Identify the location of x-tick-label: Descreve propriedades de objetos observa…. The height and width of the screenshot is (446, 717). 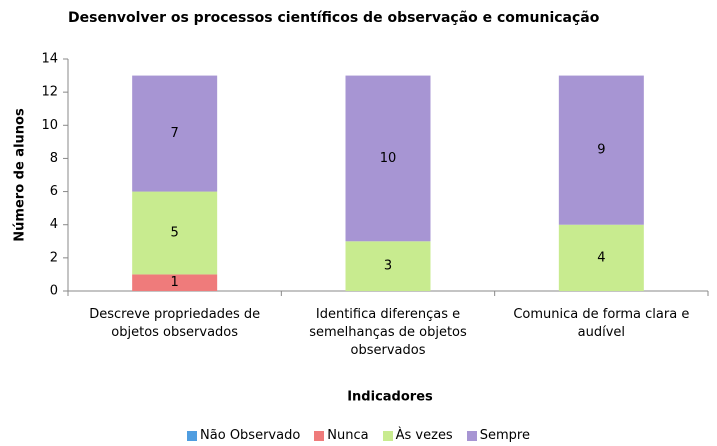
(175, 323).